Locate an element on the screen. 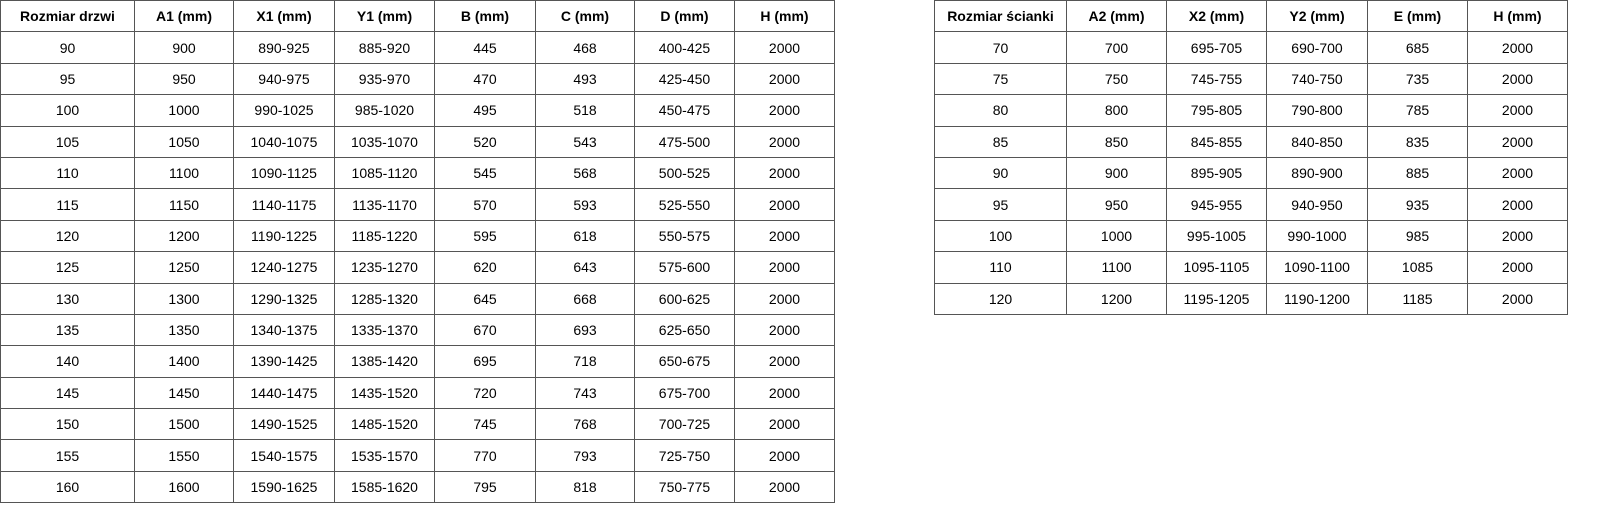 The image size is (1600, 514). table-cell: 695 is located at coordinates (485, 361).